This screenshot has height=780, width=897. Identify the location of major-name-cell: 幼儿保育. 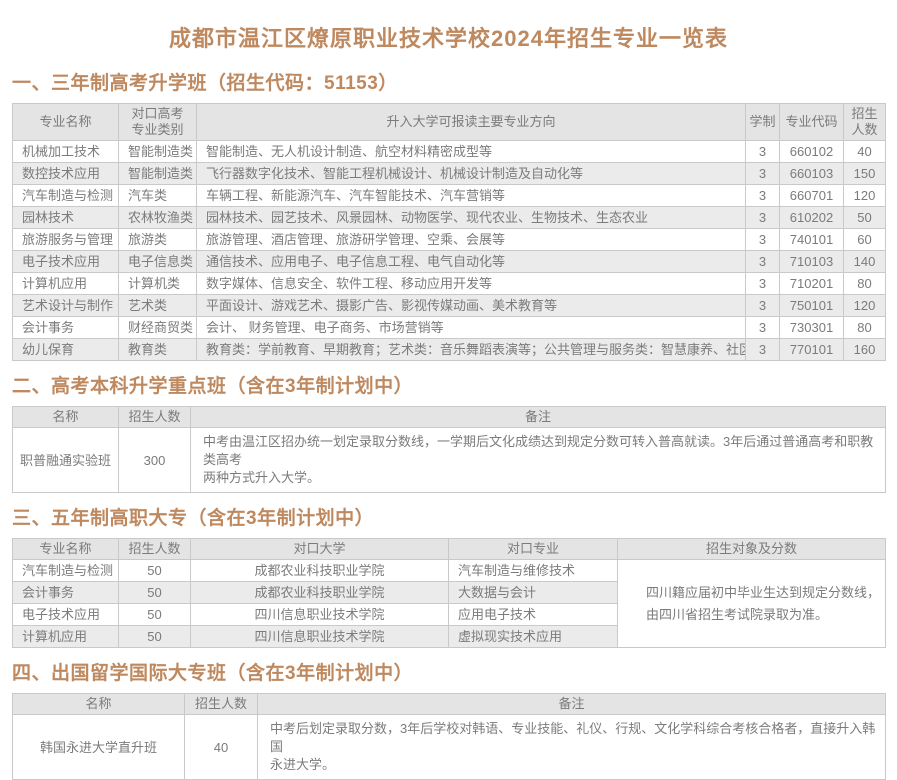
(65, 349).